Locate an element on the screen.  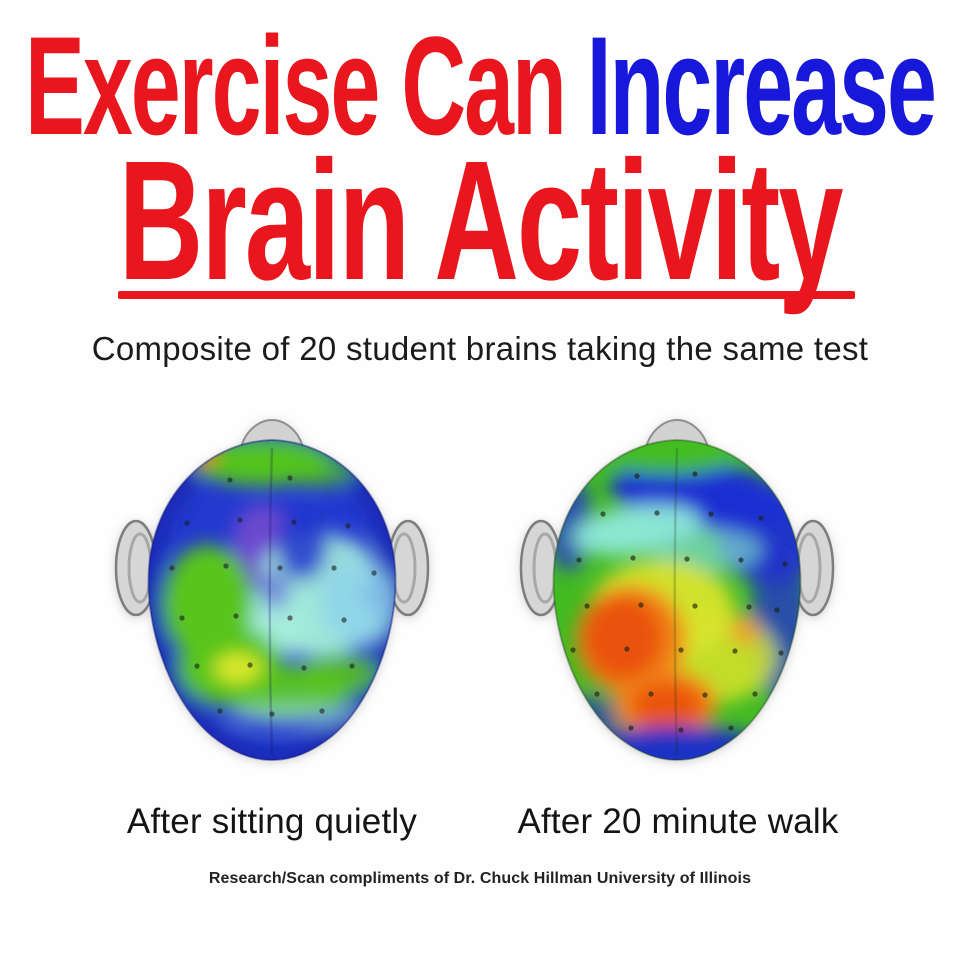
title-line-1: Exercise Can Increase is located at coordinates (481, 86).